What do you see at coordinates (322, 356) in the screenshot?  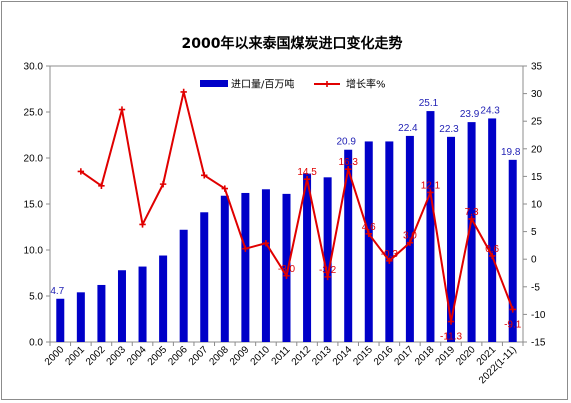 I see `x-axis-tick-label: 2013` at bounding box center [322, 356].